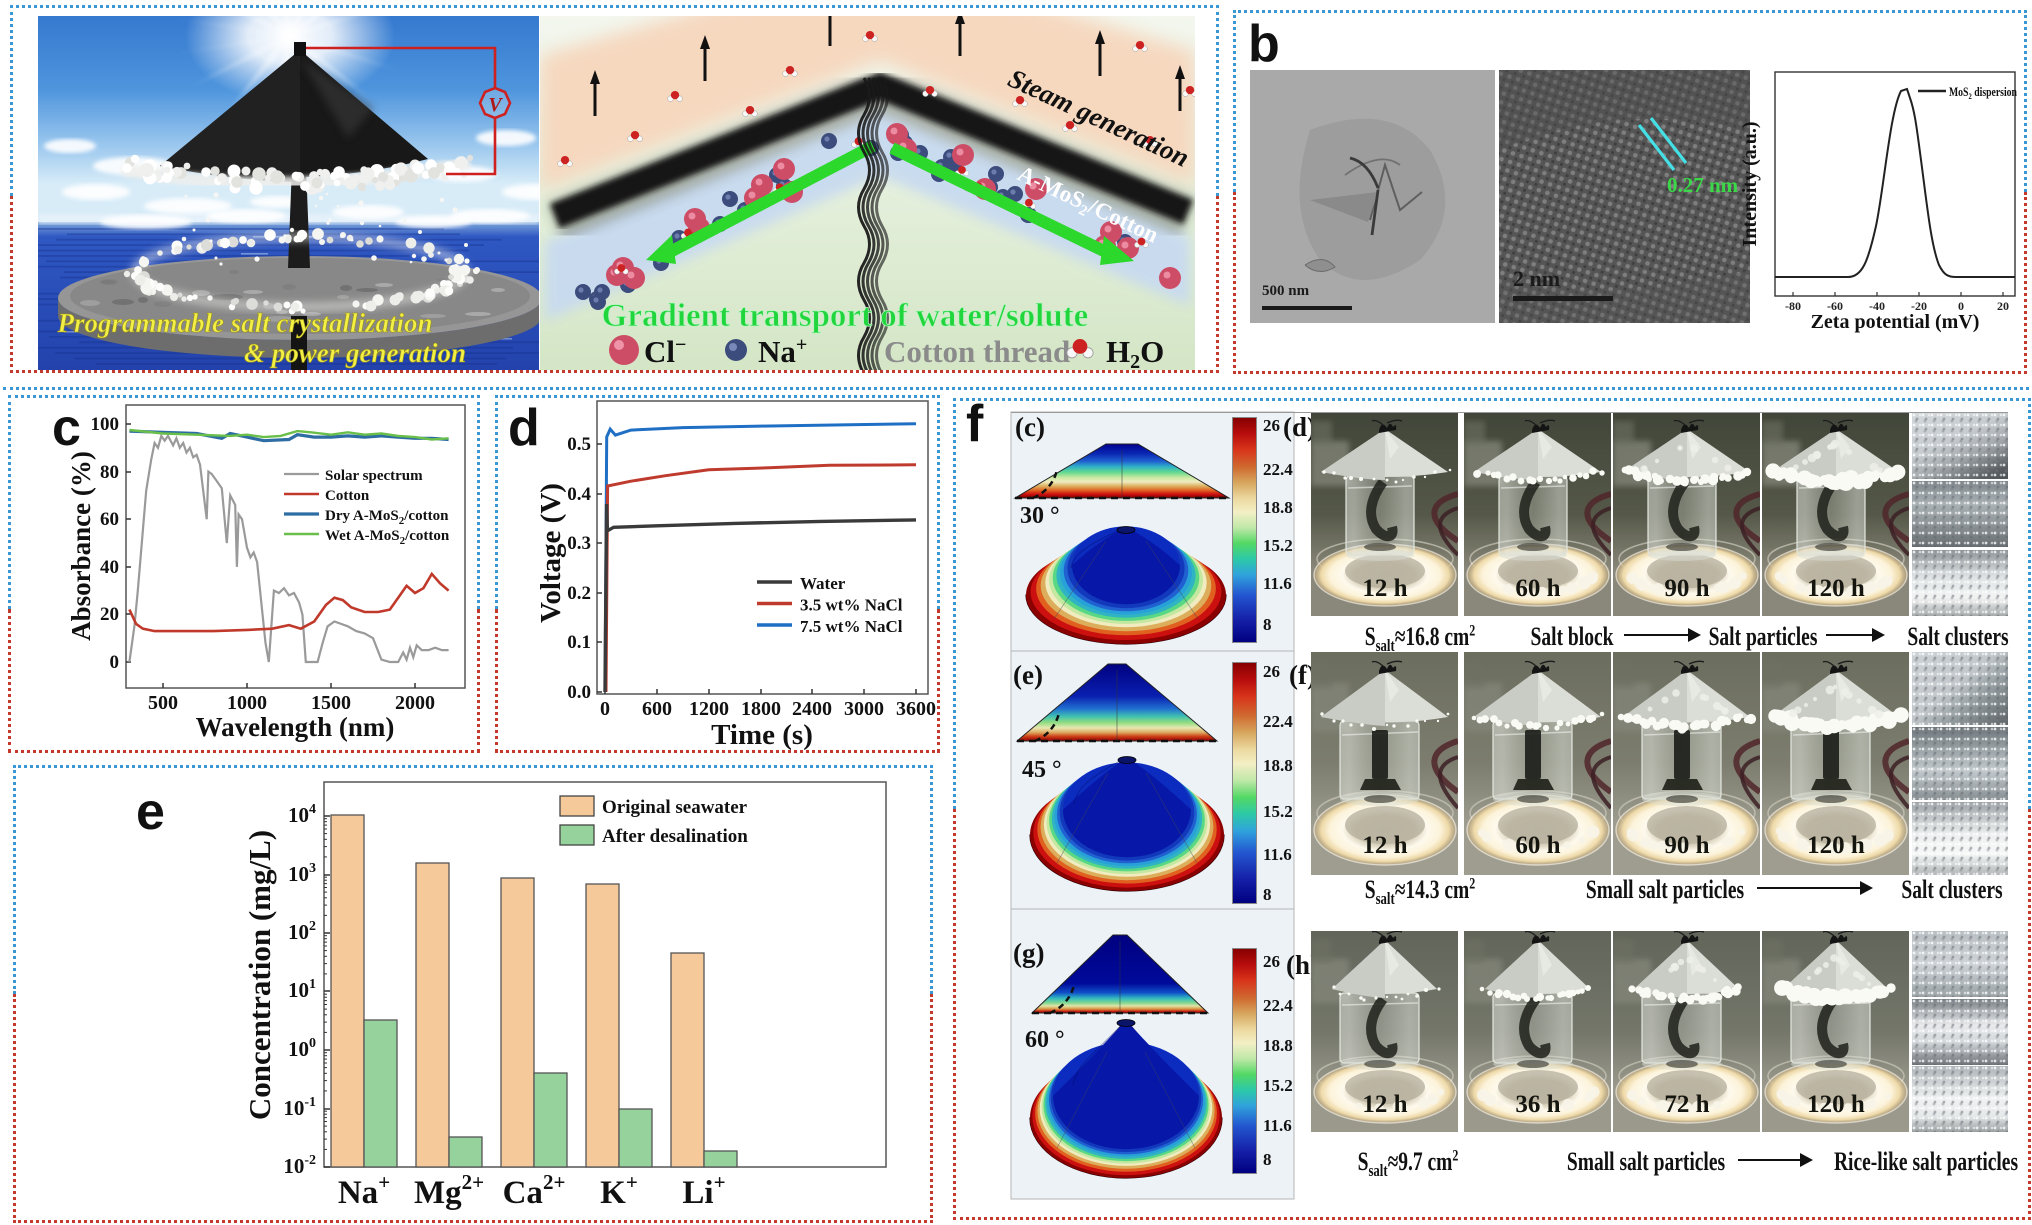  Describe the element at coordinates (1983, 93) in the screenshot. I see `svg-text: MoS2 dispersion` at that location.